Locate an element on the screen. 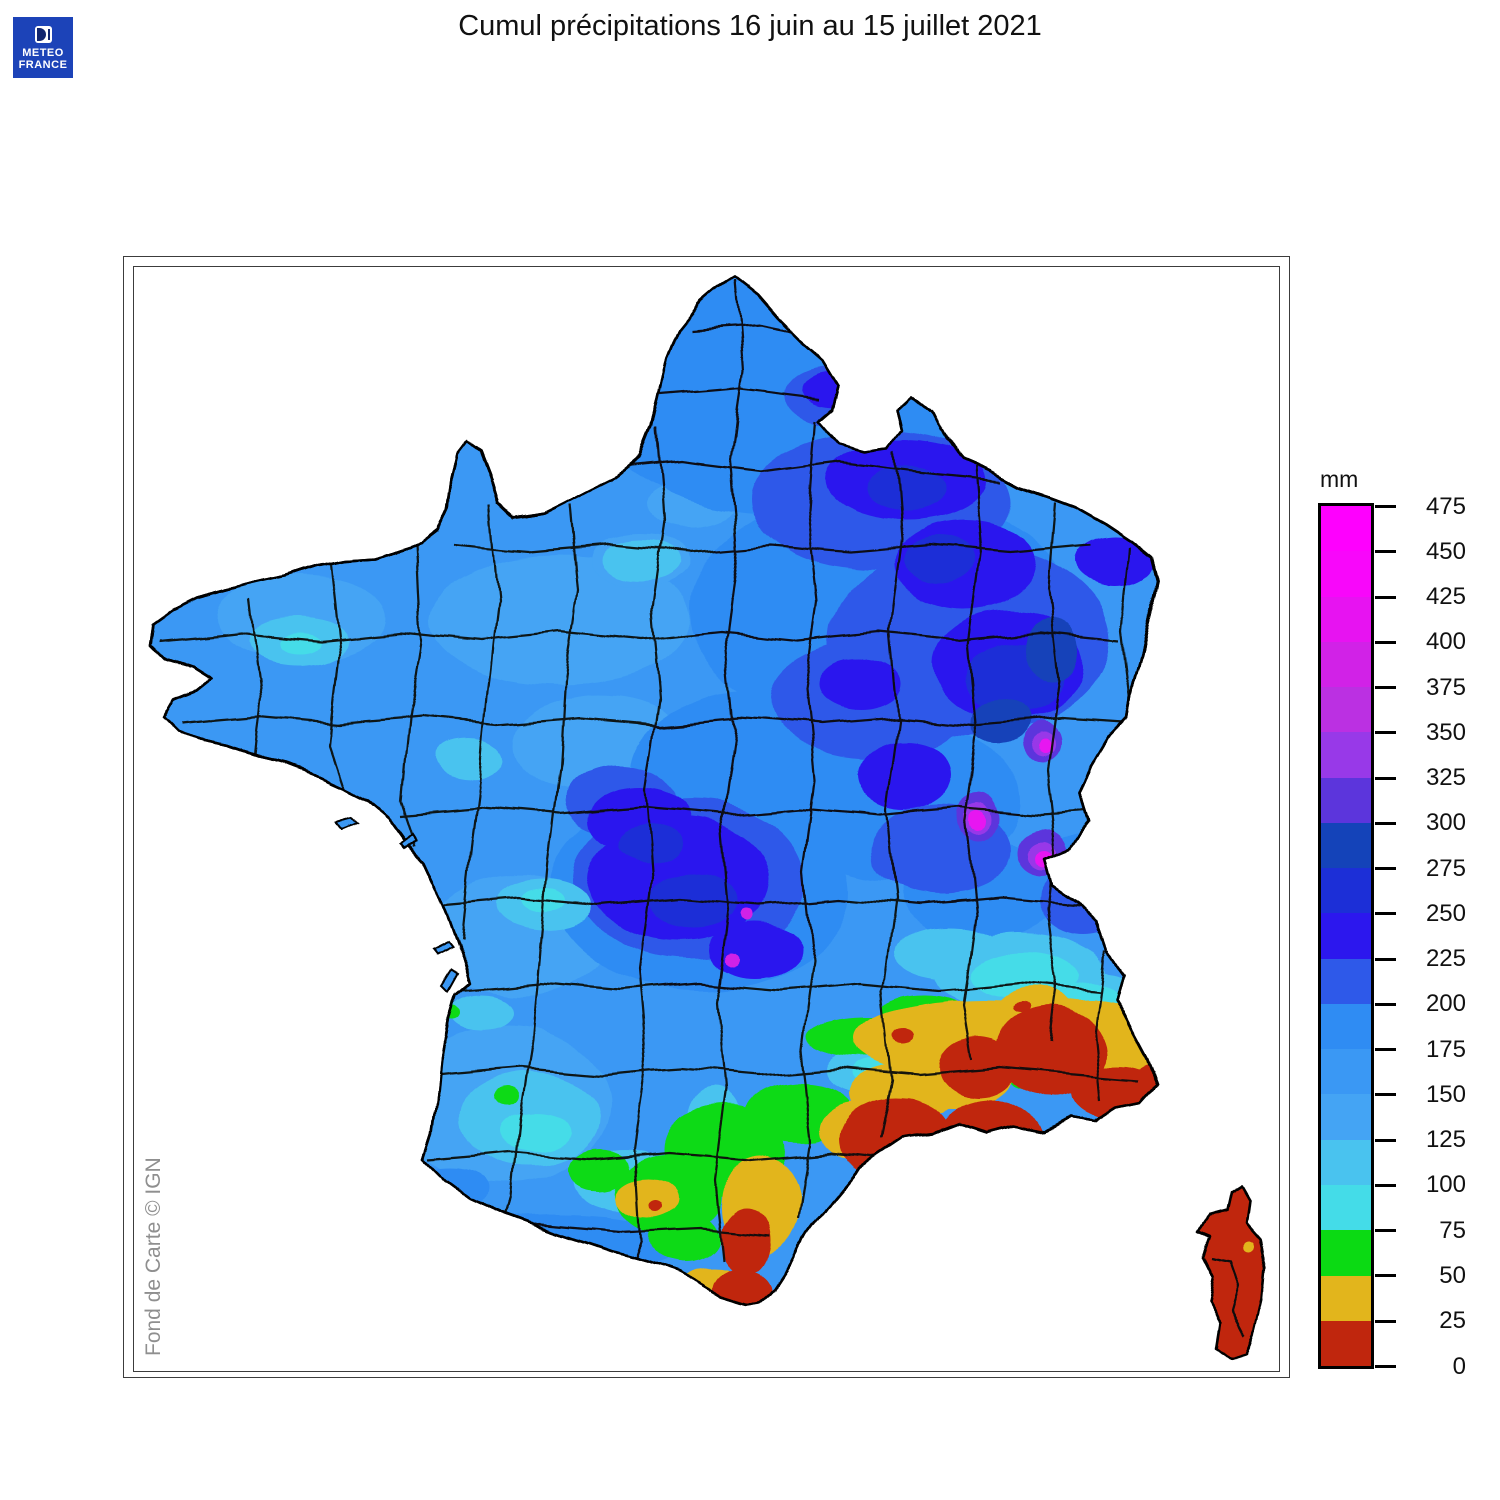  legend-color-bar is located at coordinates (1346, 936).